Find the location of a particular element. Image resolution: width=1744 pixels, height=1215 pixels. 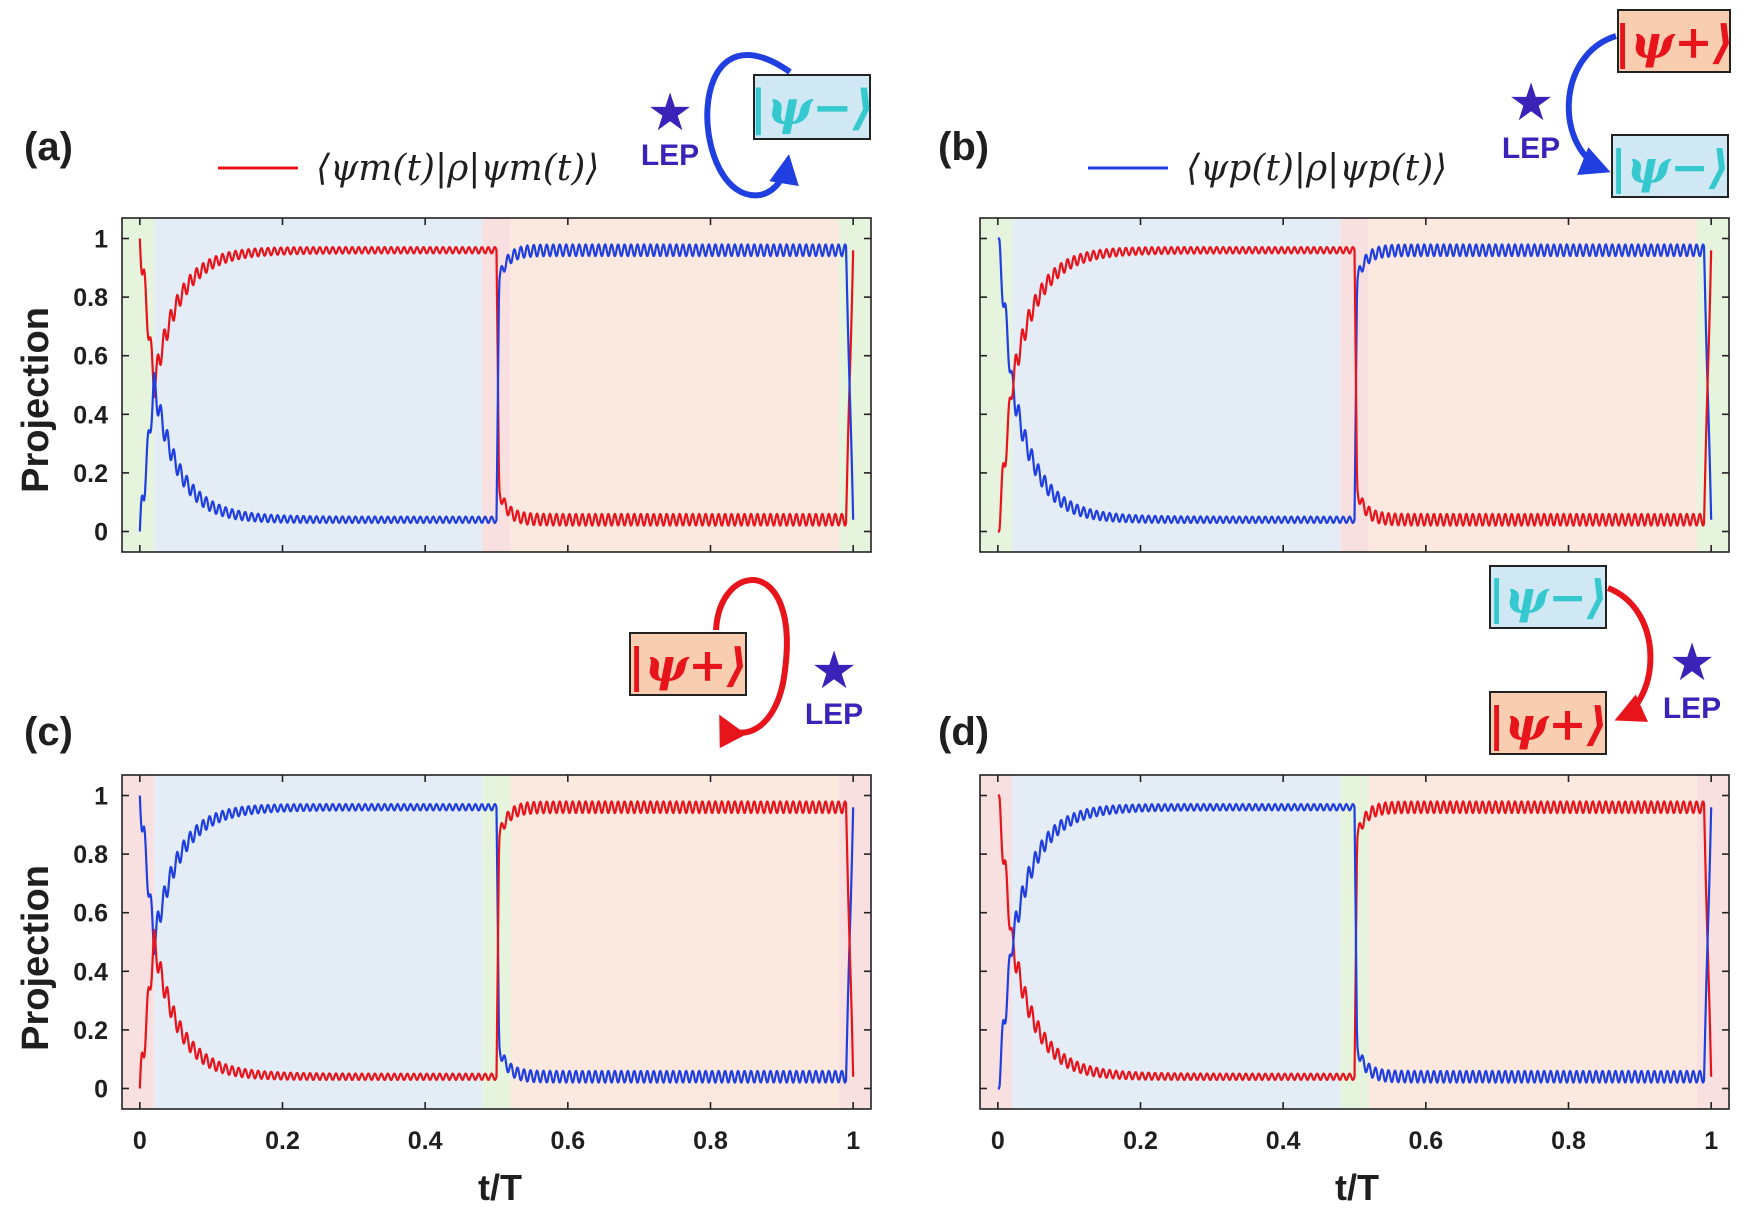

legend-label-b: ⟨ψp(t)|ρ|ψp(t)⟩ is located at coordinates (1316, 168).